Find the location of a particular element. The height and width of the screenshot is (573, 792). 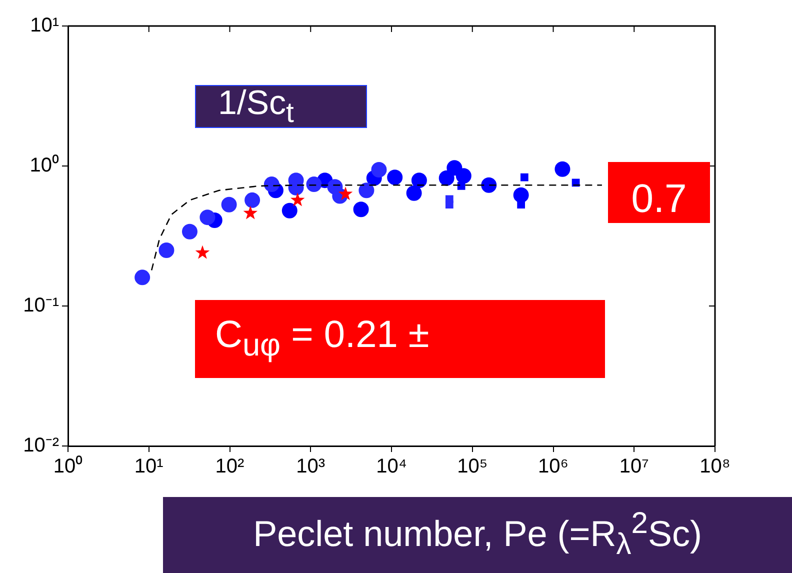

x-axis-title: Peclet number, Pe (=R$_{λ}$$^{2}$Sc) is located at coordinates (477, 535).